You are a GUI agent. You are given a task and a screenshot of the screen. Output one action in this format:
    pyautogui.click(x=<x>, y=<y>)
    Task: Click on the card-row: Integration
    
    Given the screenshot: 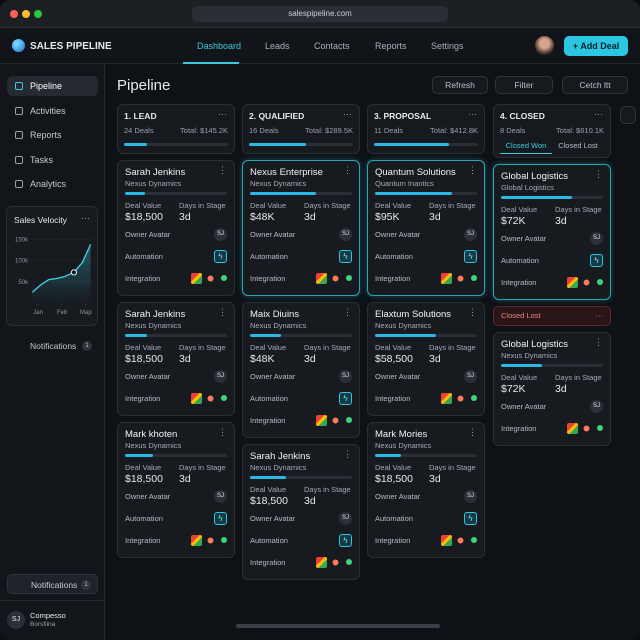 What is the action you would take?
    pyautogui.click(x=176, y=540)
    